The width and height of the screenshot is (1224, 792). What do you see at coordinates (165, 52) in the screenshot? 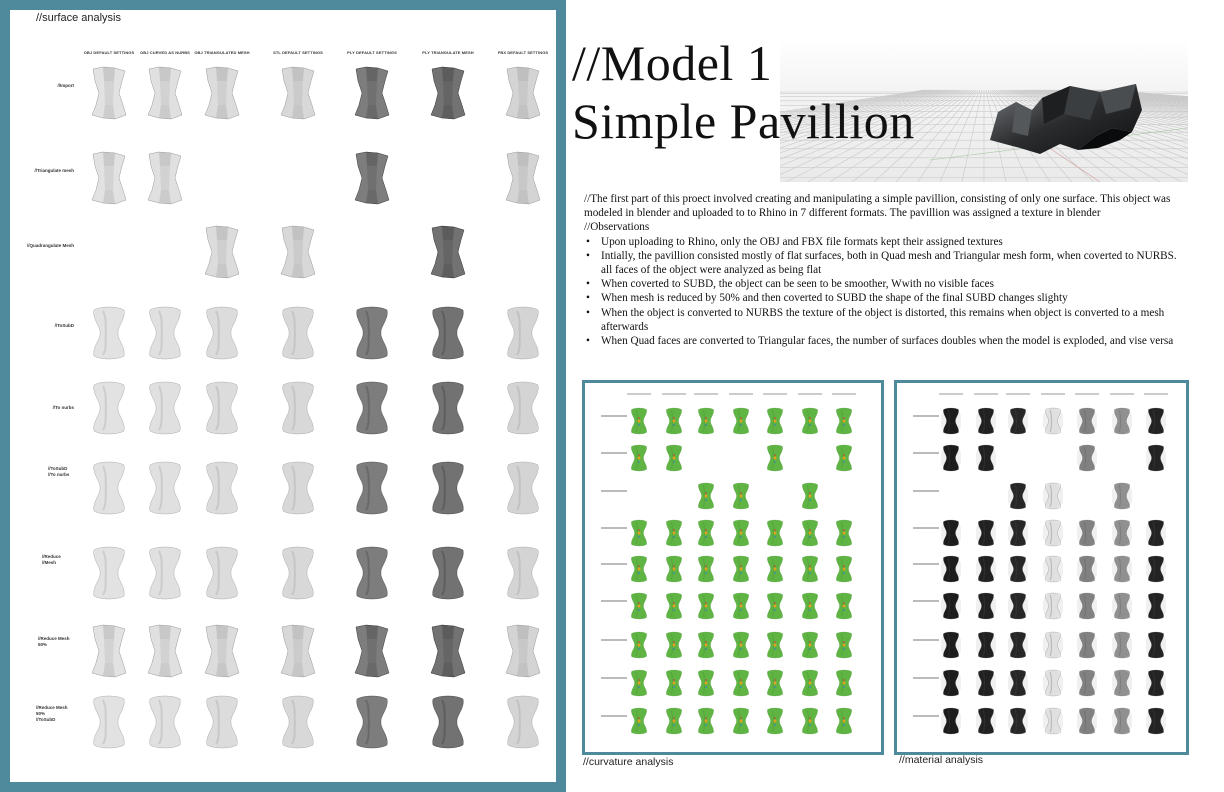
I see `column-header-obj-nurbs: OBJ CURVED AS NURBS` at bounding box center [165, 52].